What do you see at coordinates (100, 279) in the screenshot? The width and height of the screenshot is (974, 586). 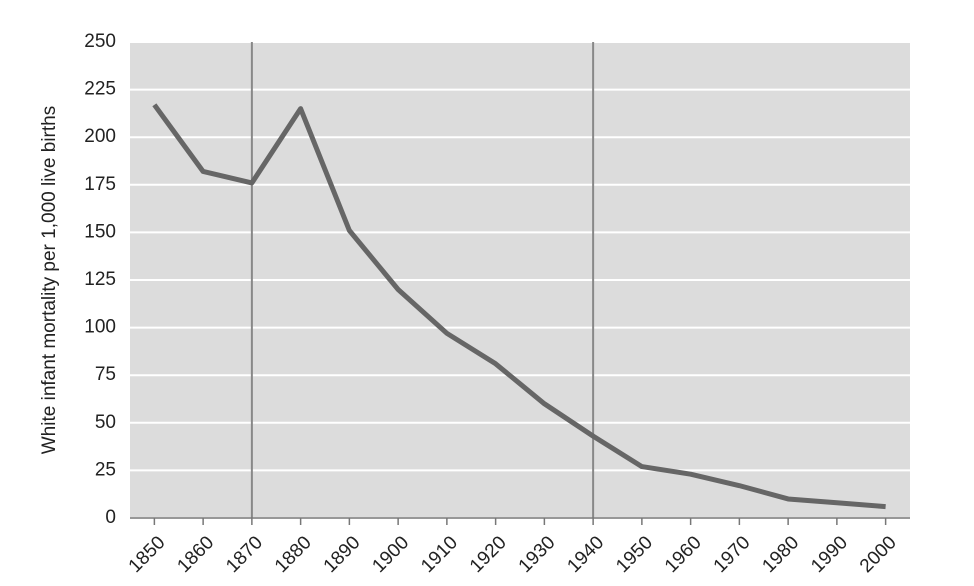 I see `y-tick-label: 125` at bounding box center [100, 279].